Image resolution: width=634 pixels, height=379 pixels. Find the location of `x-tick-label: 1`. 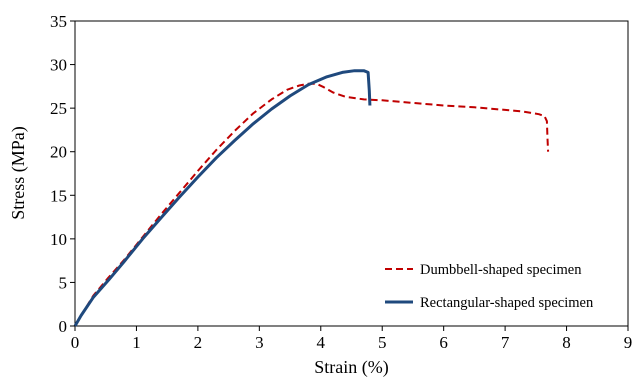

x-tick-label: 1 is located at coordinates (136, 342).